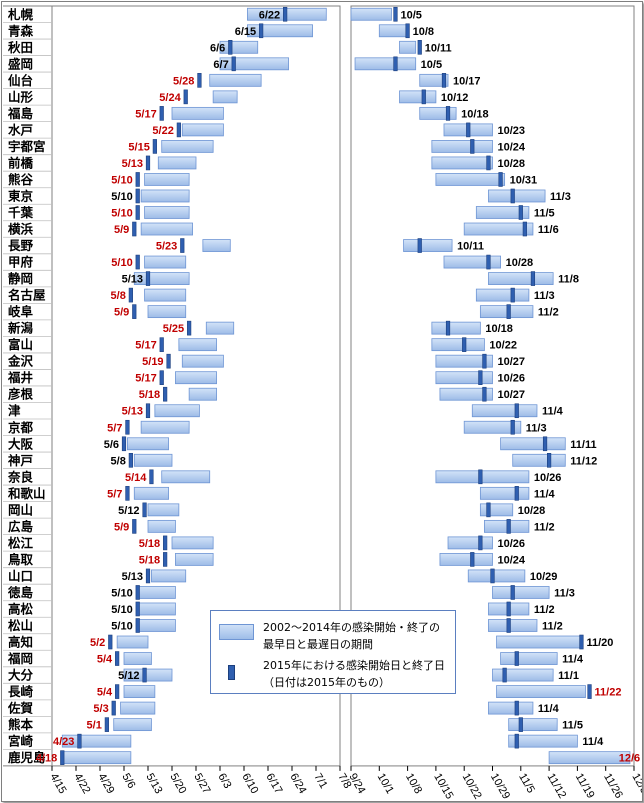  Describe the element at coordinates (583, 461) in the screenshot. I see `end-2015-label: 11/12` at that location.